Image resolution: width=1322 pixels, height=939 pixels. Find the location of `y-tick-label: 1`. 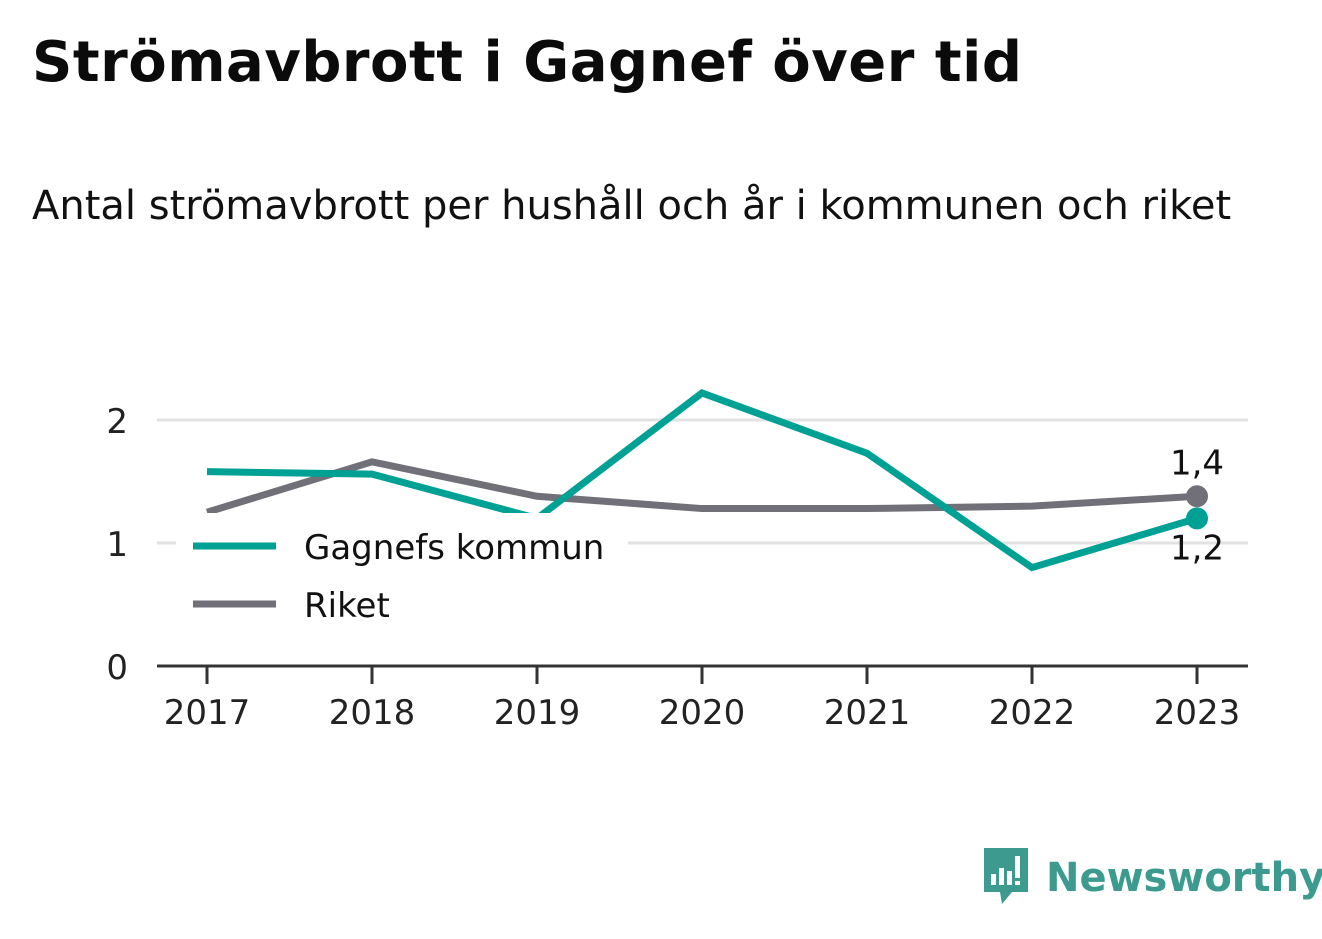

y-tick-label: 1 is located at coordinates (117, 545).